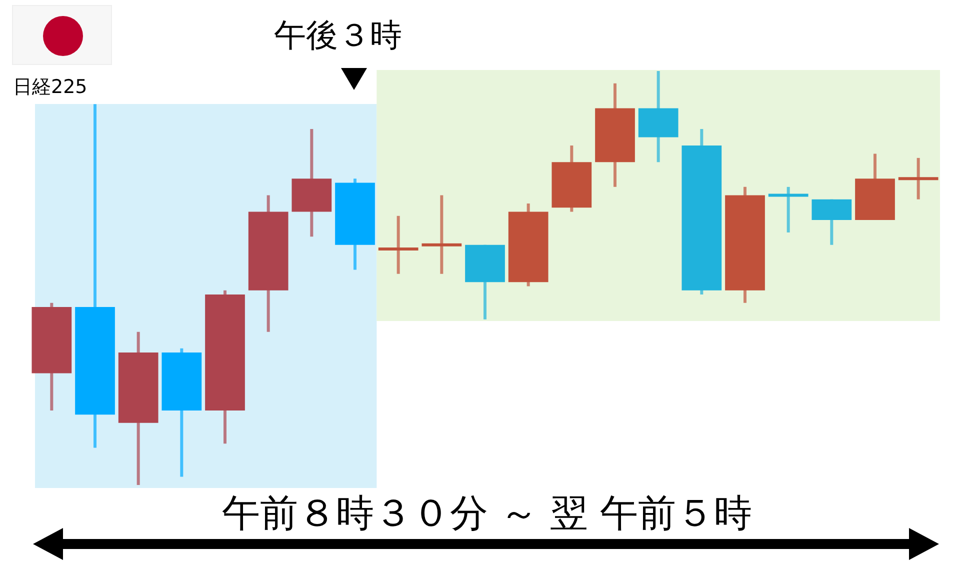  I want to click on text: 午前８時３０分 ～ 翌 午前５時, so click(487, 513).